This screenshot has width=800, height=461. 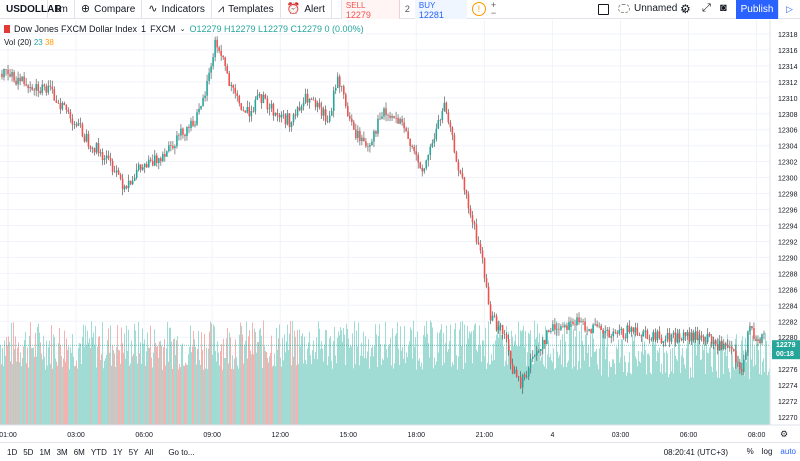 I want to click on fullscreen-icon: ⤢, so click(x=706, y=8).